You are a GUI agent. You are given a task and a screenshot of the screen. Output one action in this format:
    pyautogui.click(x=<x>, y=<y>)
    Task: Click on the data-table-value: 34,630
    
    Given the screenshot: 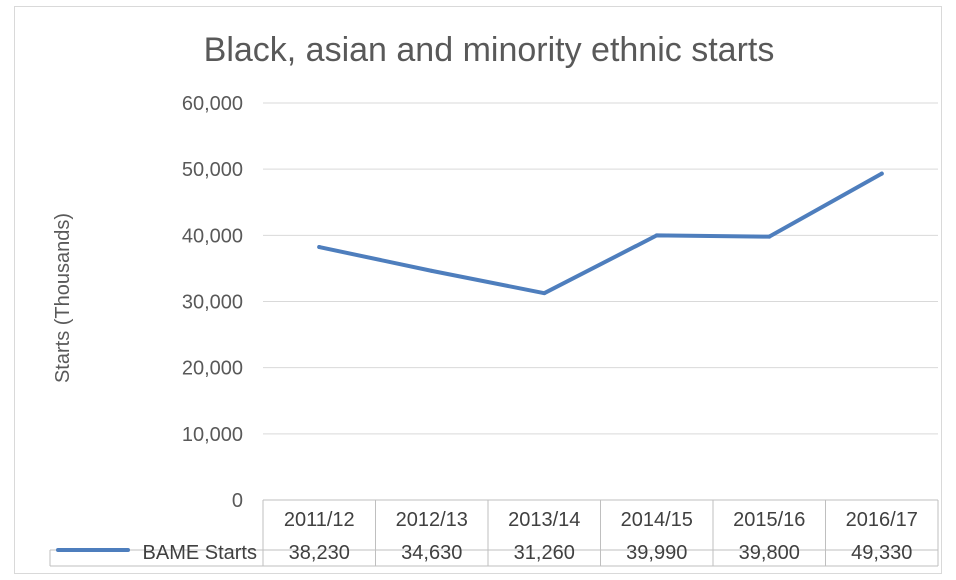 What is the action you would take?
    pyautogui.click(x=431, y=553)
    